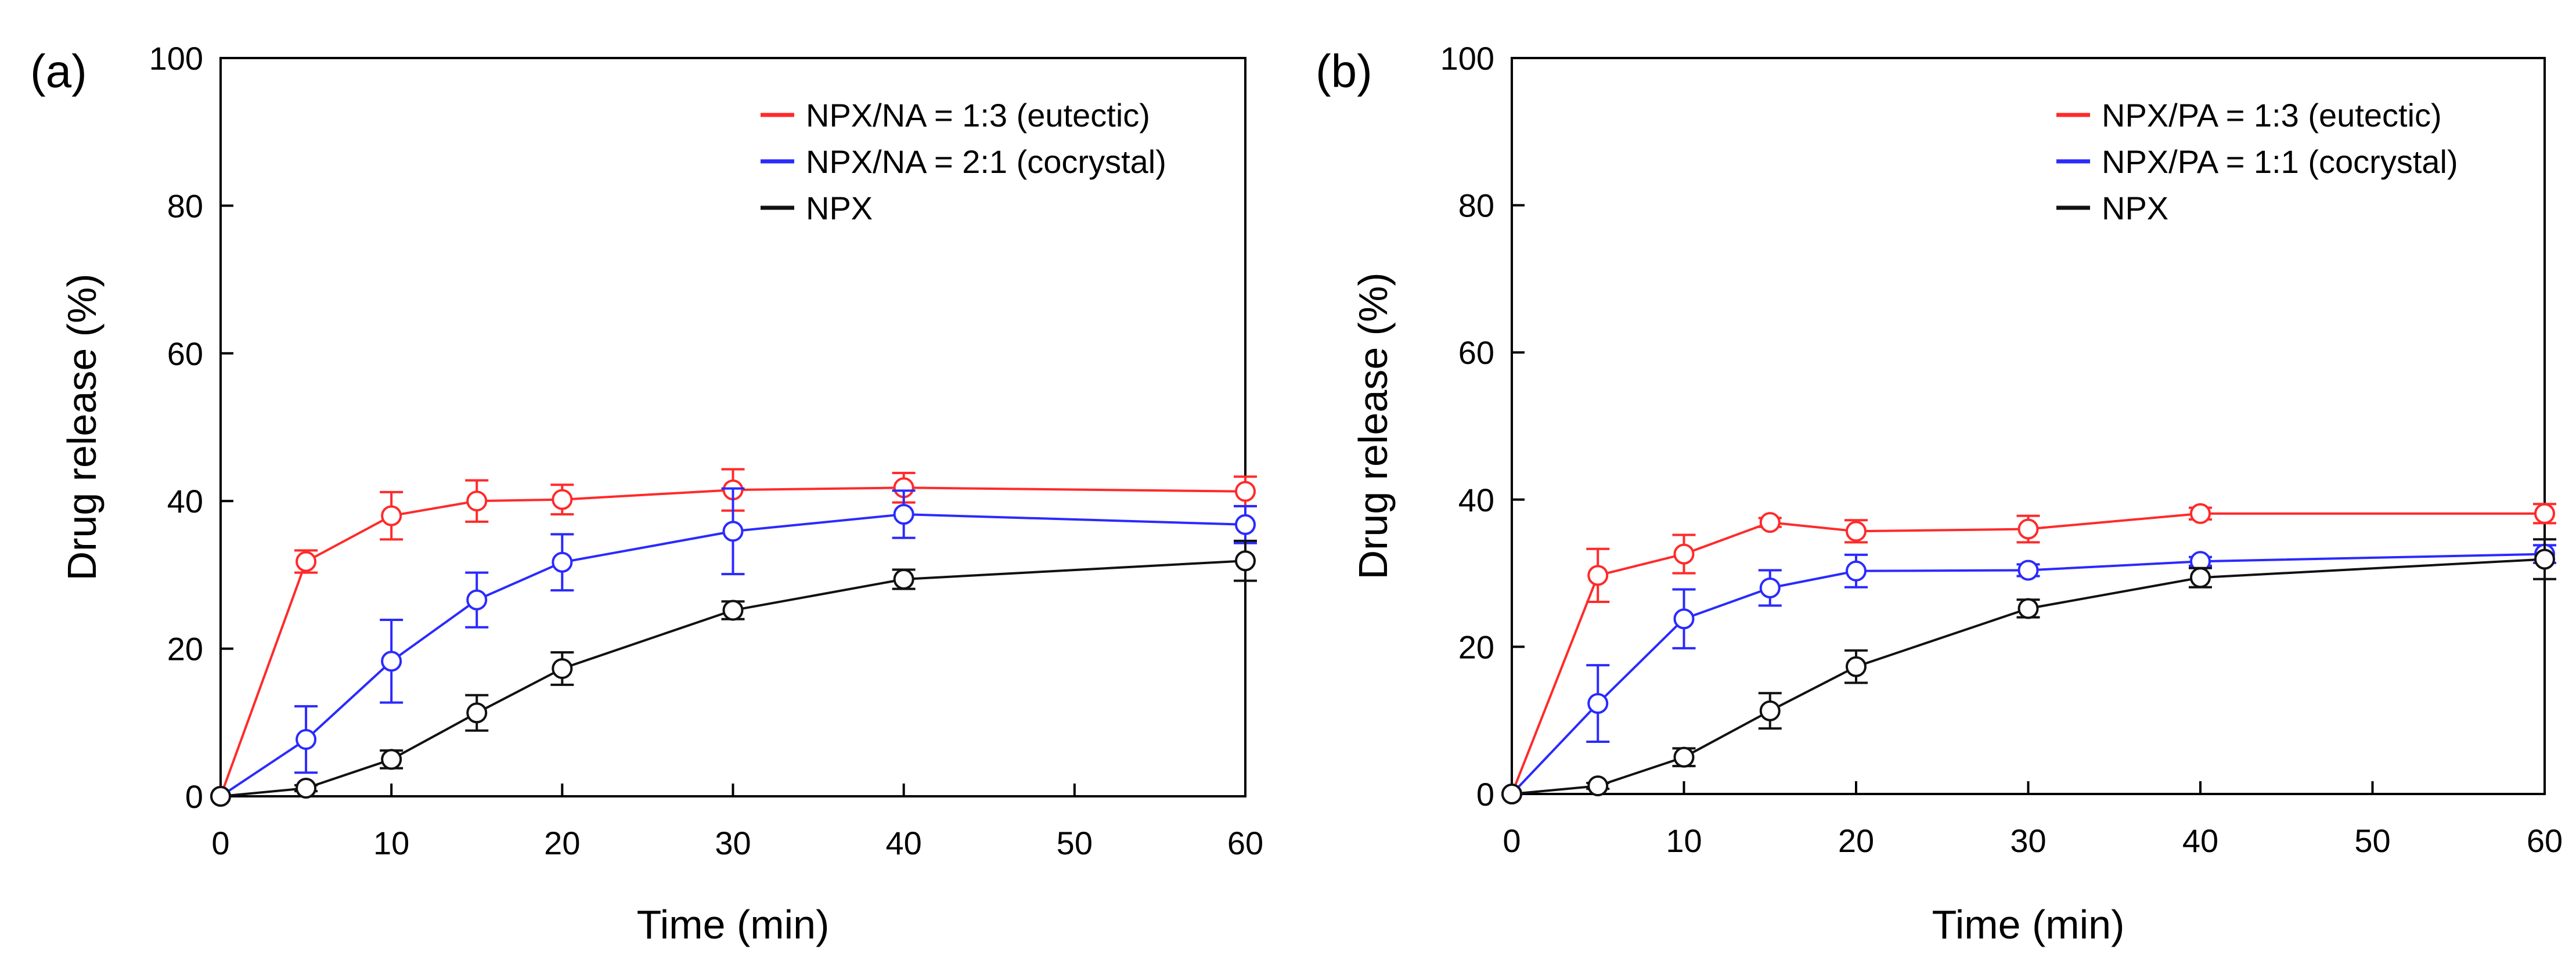  Describe the element at coordinates (733, 924) in the screenshot. I see `x-axis-title-a: Time (min)` at that location.